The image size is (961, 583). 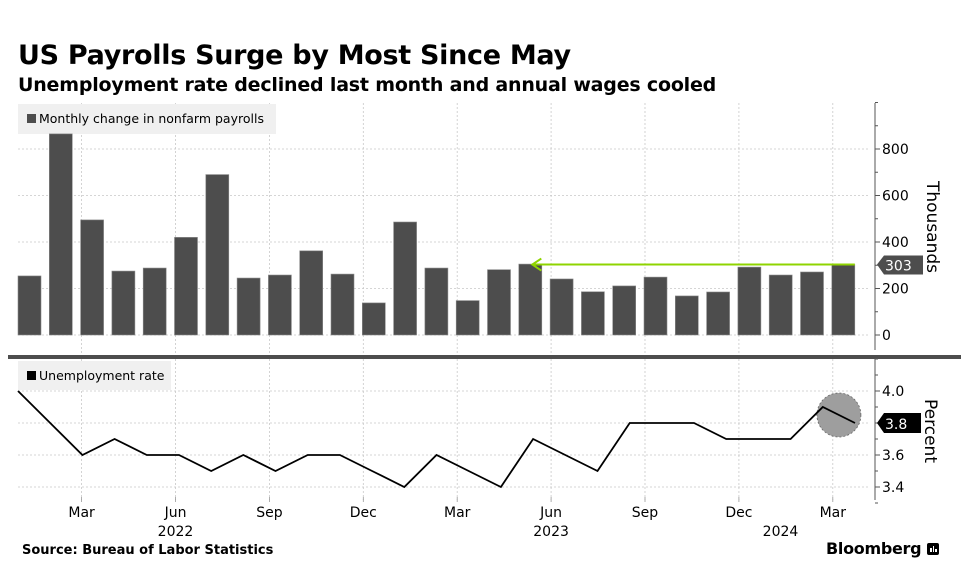 I want to click on bottom-y-tick-label: 3.6, so click(x=893, y=456).